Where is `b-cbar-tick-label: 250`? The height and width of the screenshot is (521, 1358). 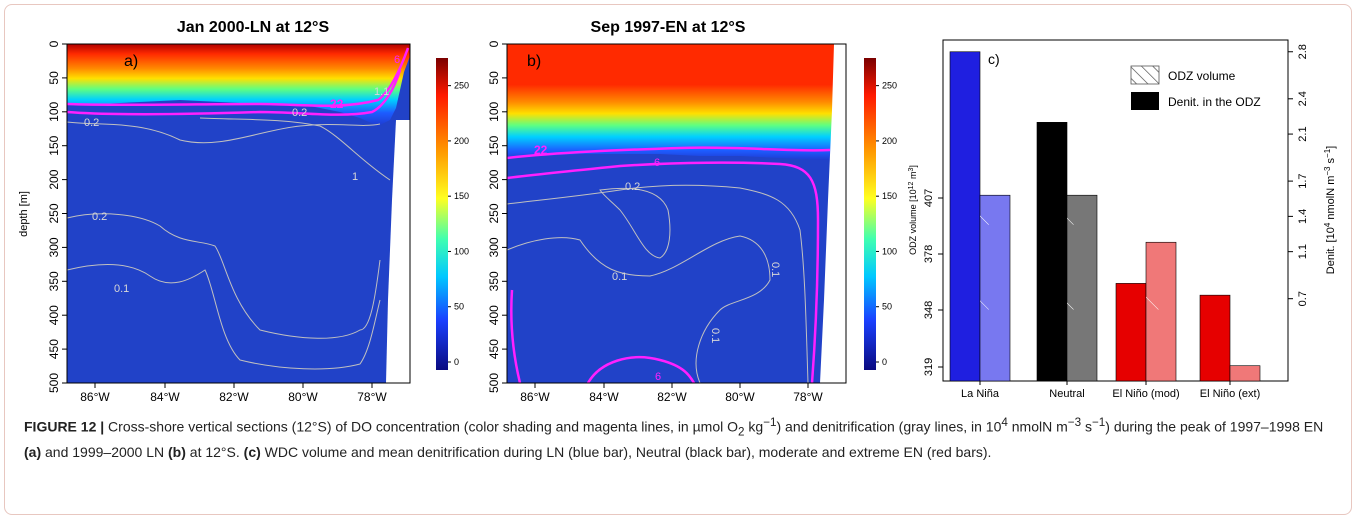
b-cbar-tick-label: 250 is located at coordinates (889, 86).